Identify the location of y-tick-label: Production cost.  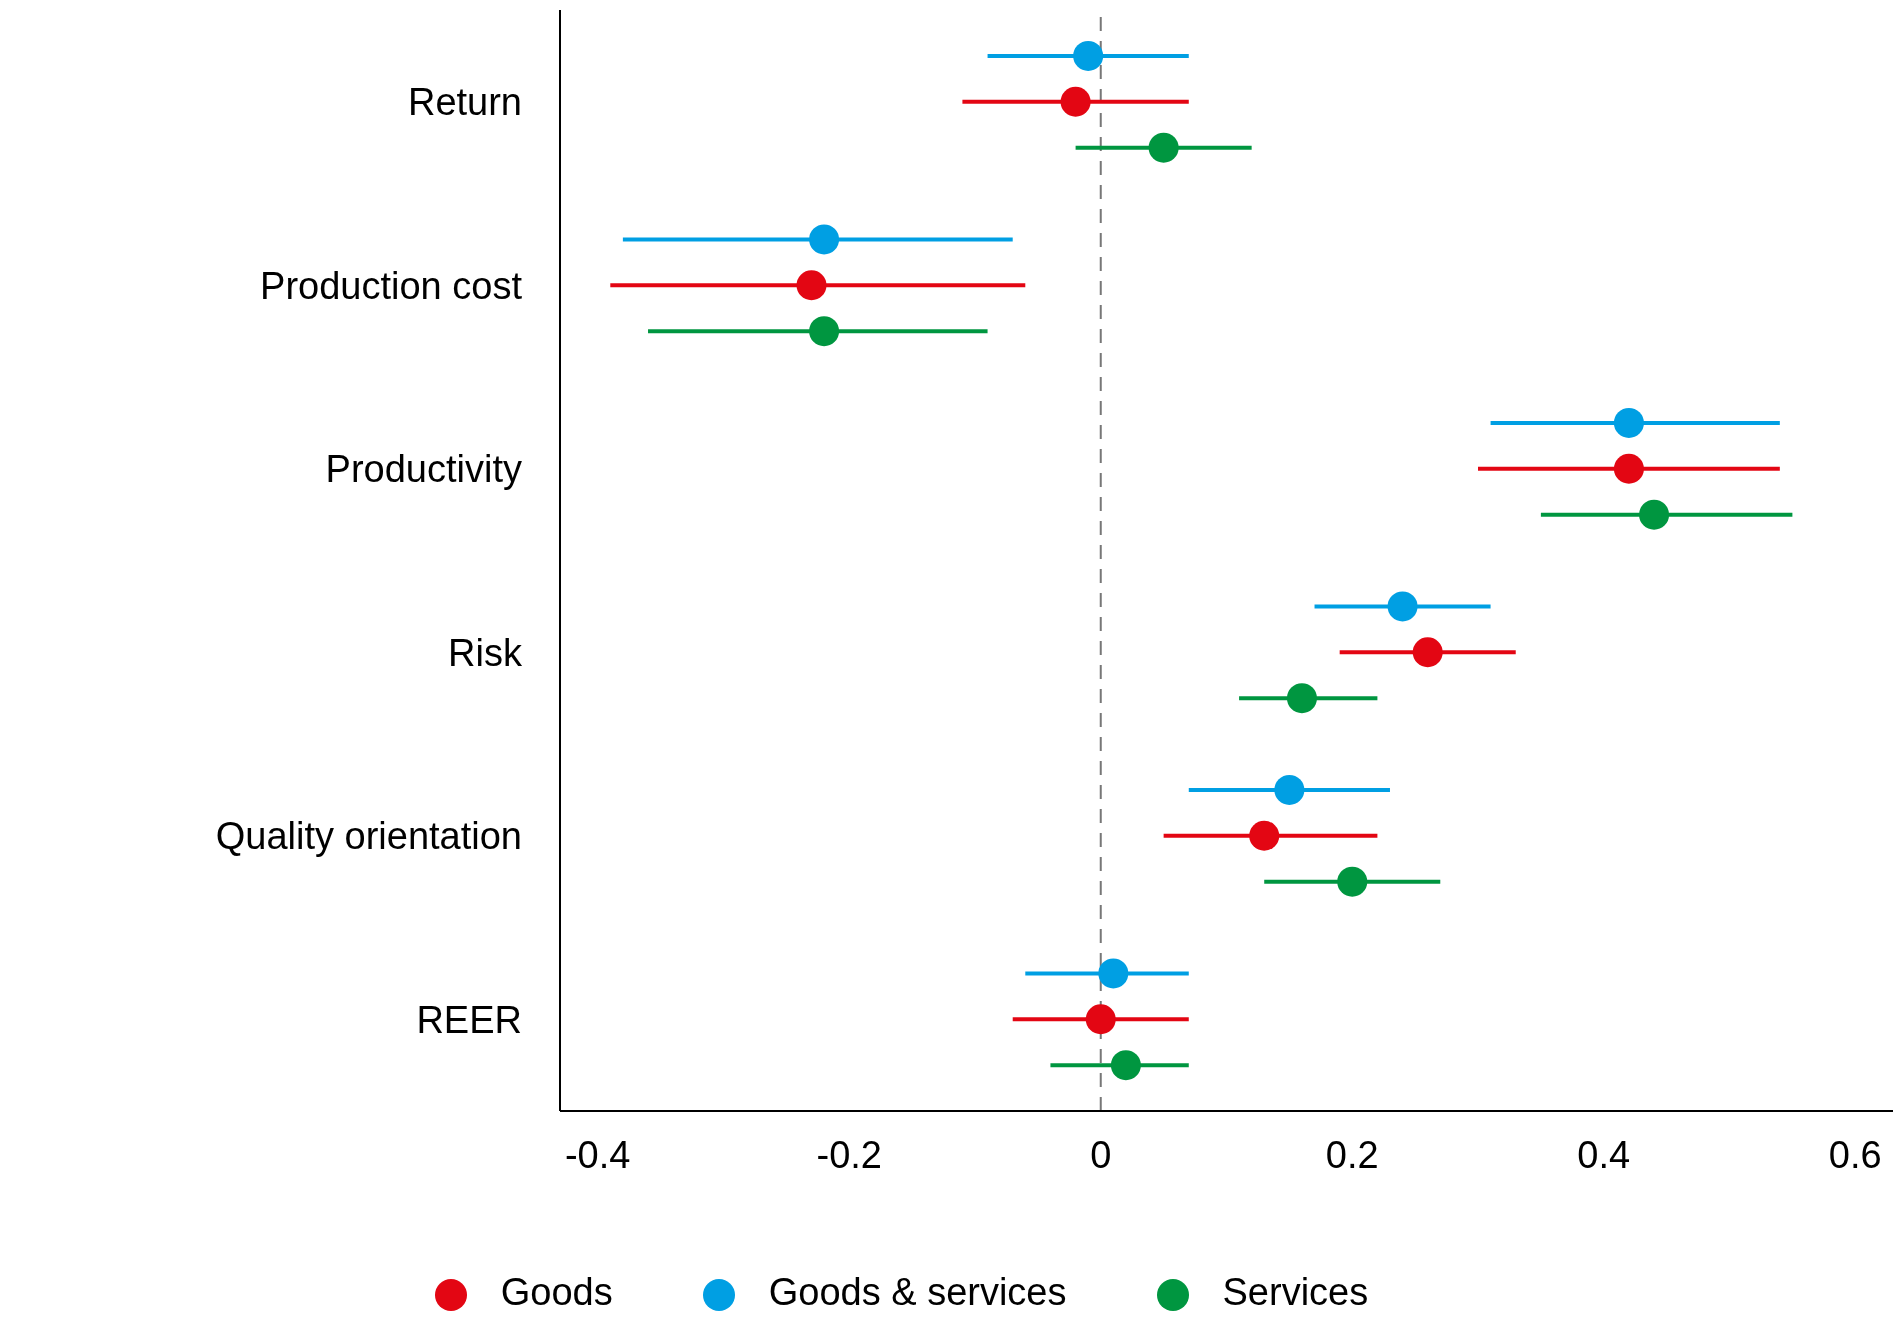
(391, 285).